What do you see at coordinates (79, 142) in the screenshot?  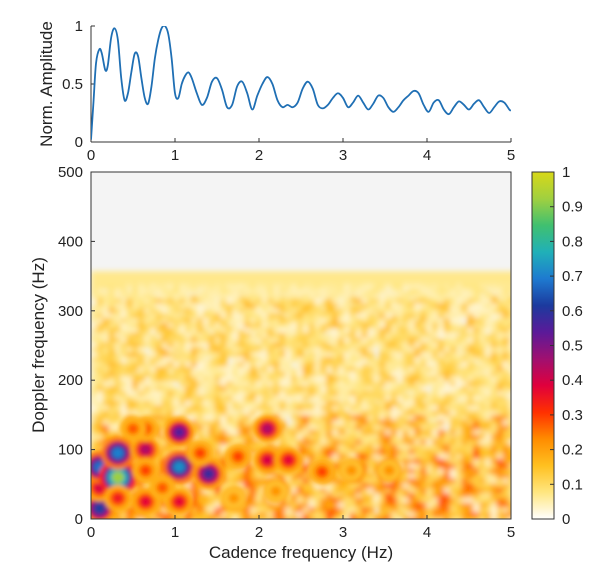 I see `line-y-tick-label: 0` at bounding box center [79, 142].